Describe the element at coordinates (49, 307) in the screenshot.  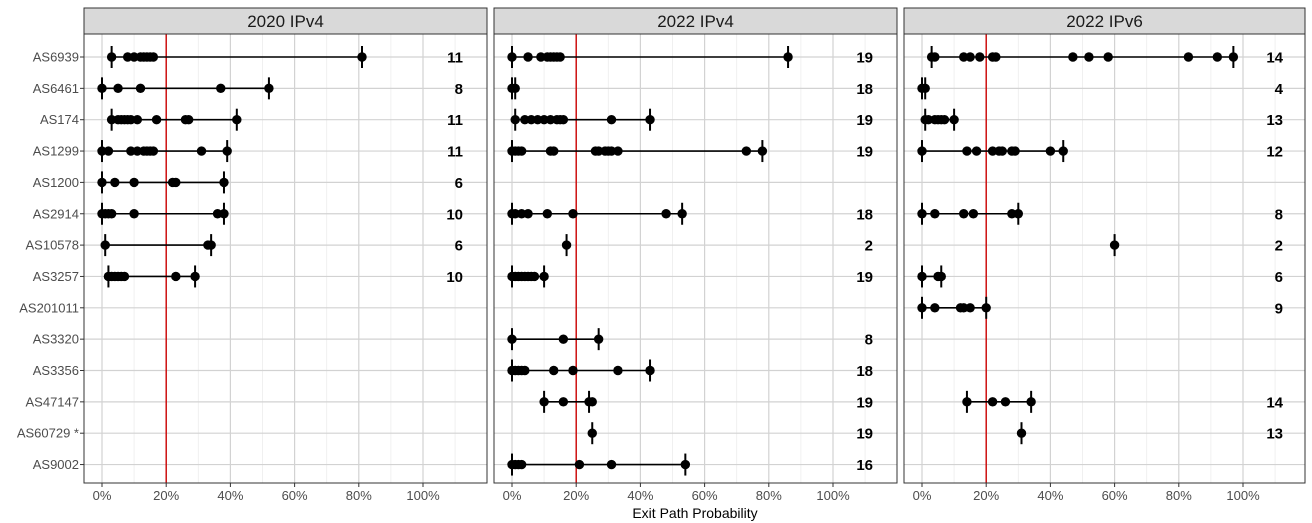
I see `y-tick-label: AS201011` at that location.